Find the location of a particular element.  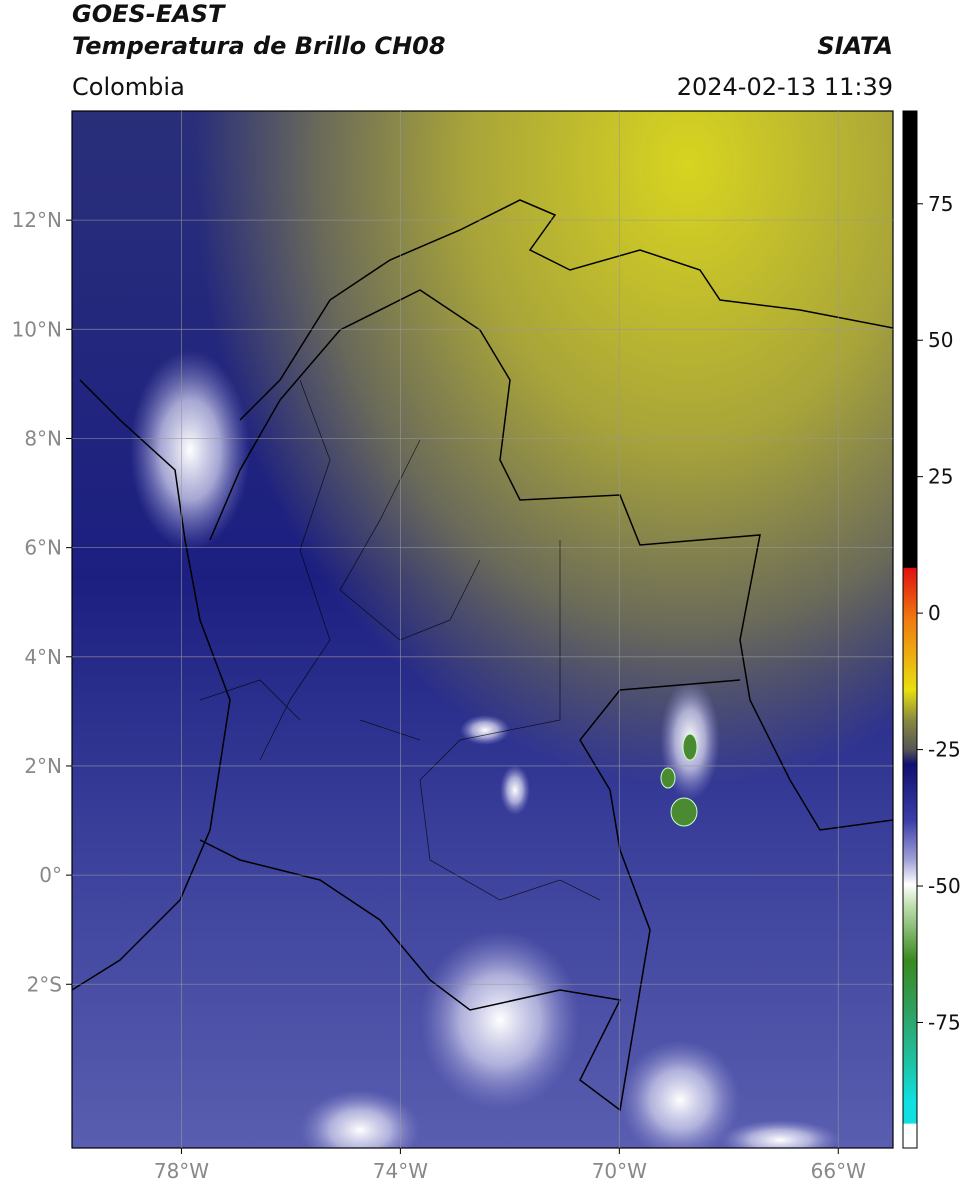

colorbar-tick-label: 50 is located at coordinates (940, 340).